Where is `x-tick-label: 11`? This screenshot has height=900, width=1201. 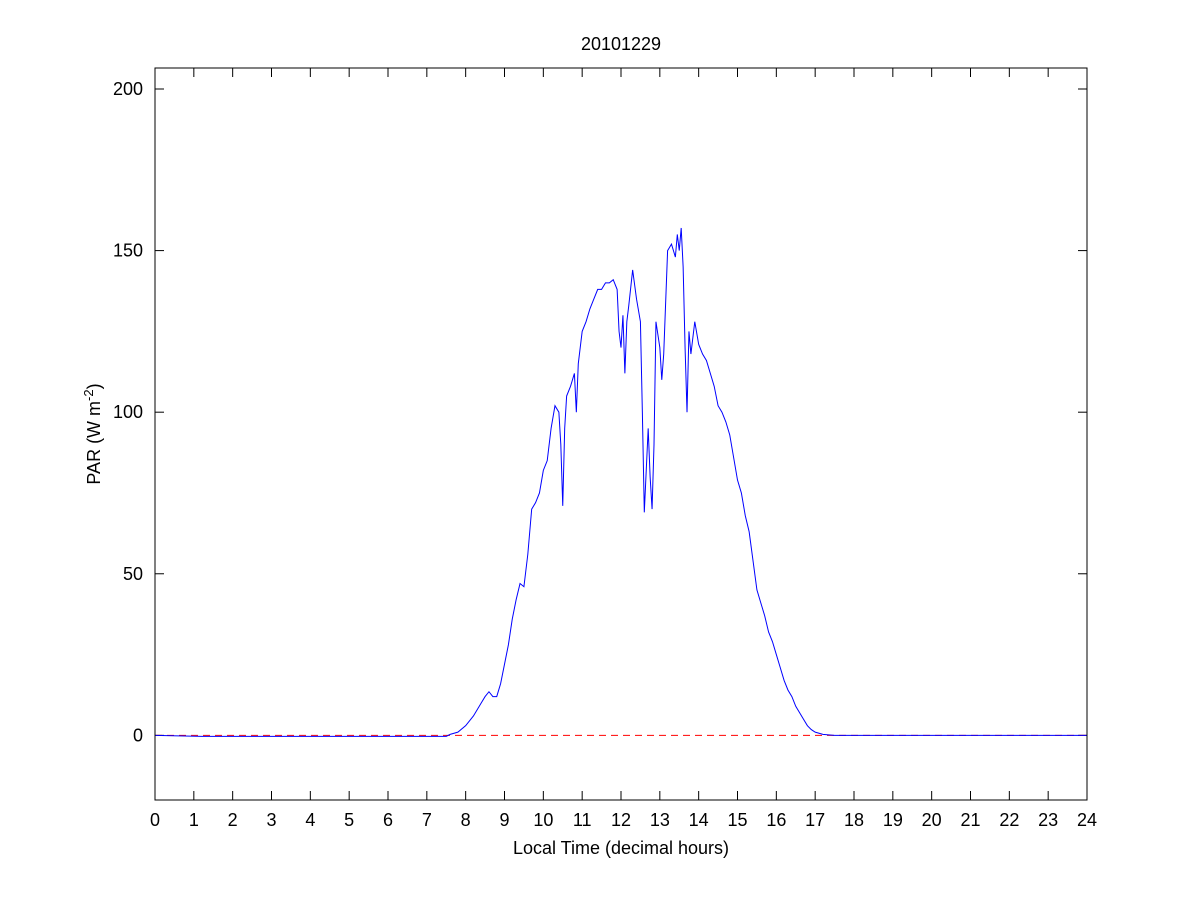 x-tick-label: 11 is located at coordinates (582, 820).